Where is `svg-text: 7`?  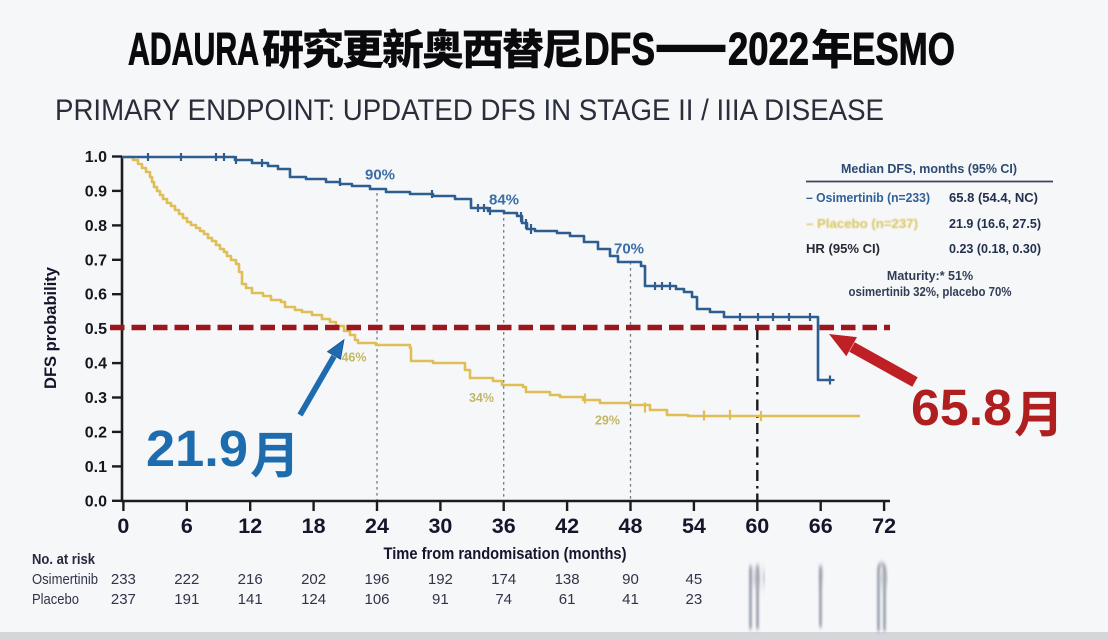 svg-text: 7 is located at coordinates (821, 578).